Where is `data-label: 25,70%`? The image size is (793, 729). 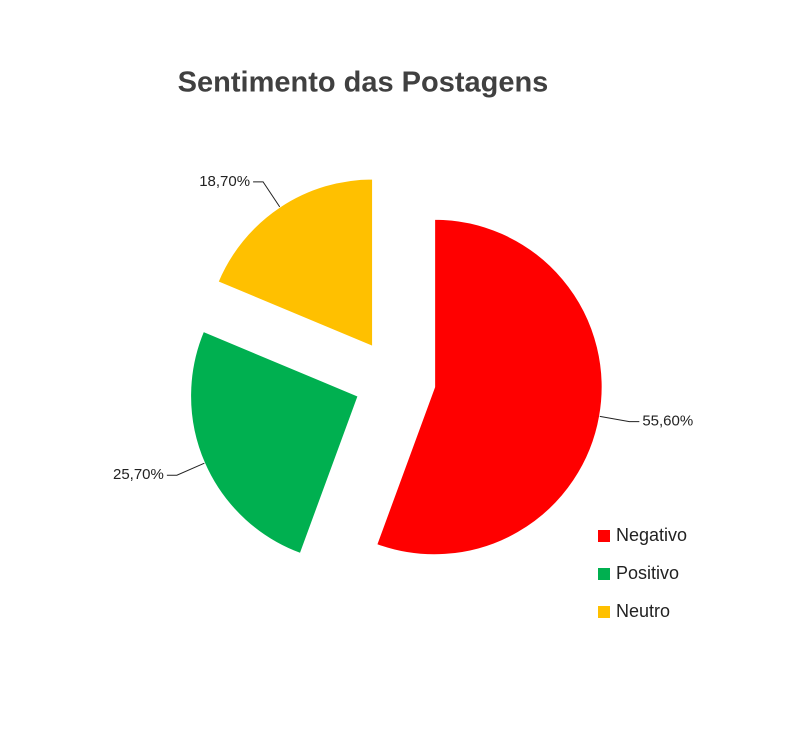 data-label: 25,70% is located at coordinates (138, 474).